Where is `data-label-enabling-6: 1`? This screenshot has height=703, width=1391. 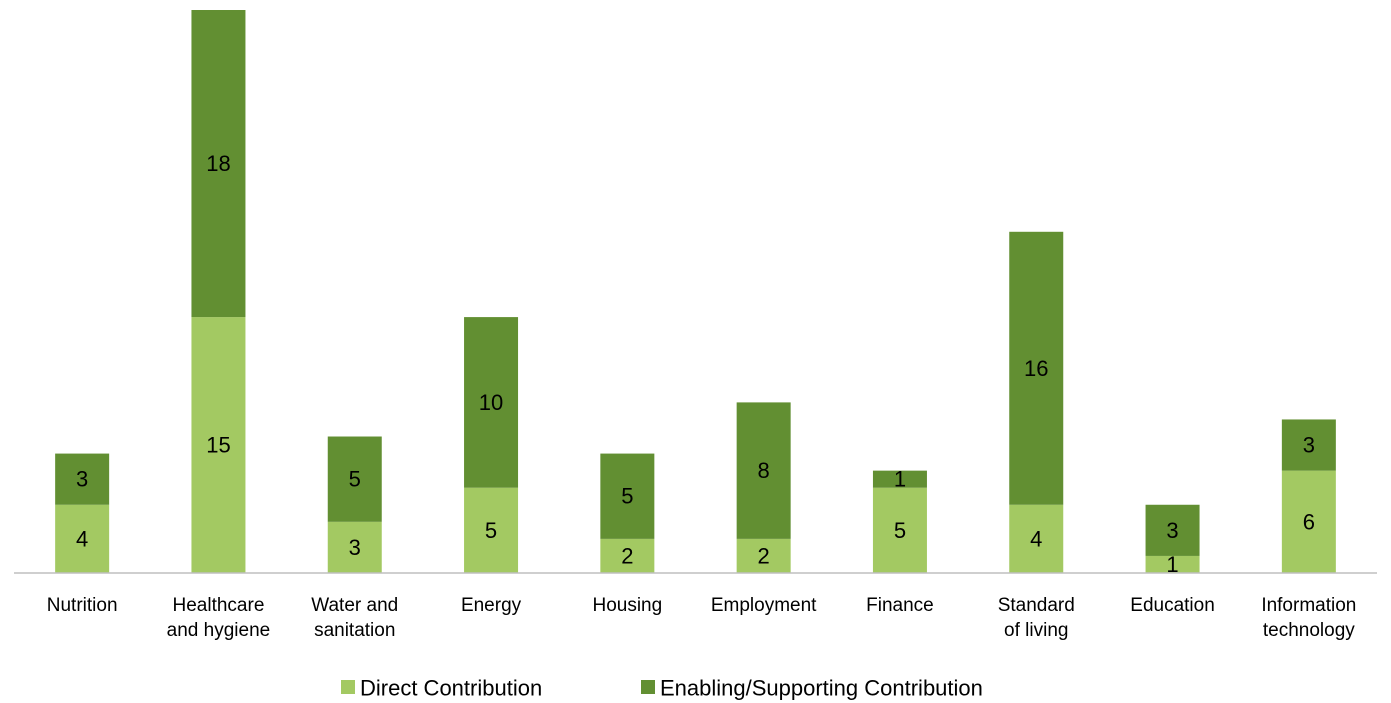
data-label-enabling-6: 1 is located at coordinates (900, 479).